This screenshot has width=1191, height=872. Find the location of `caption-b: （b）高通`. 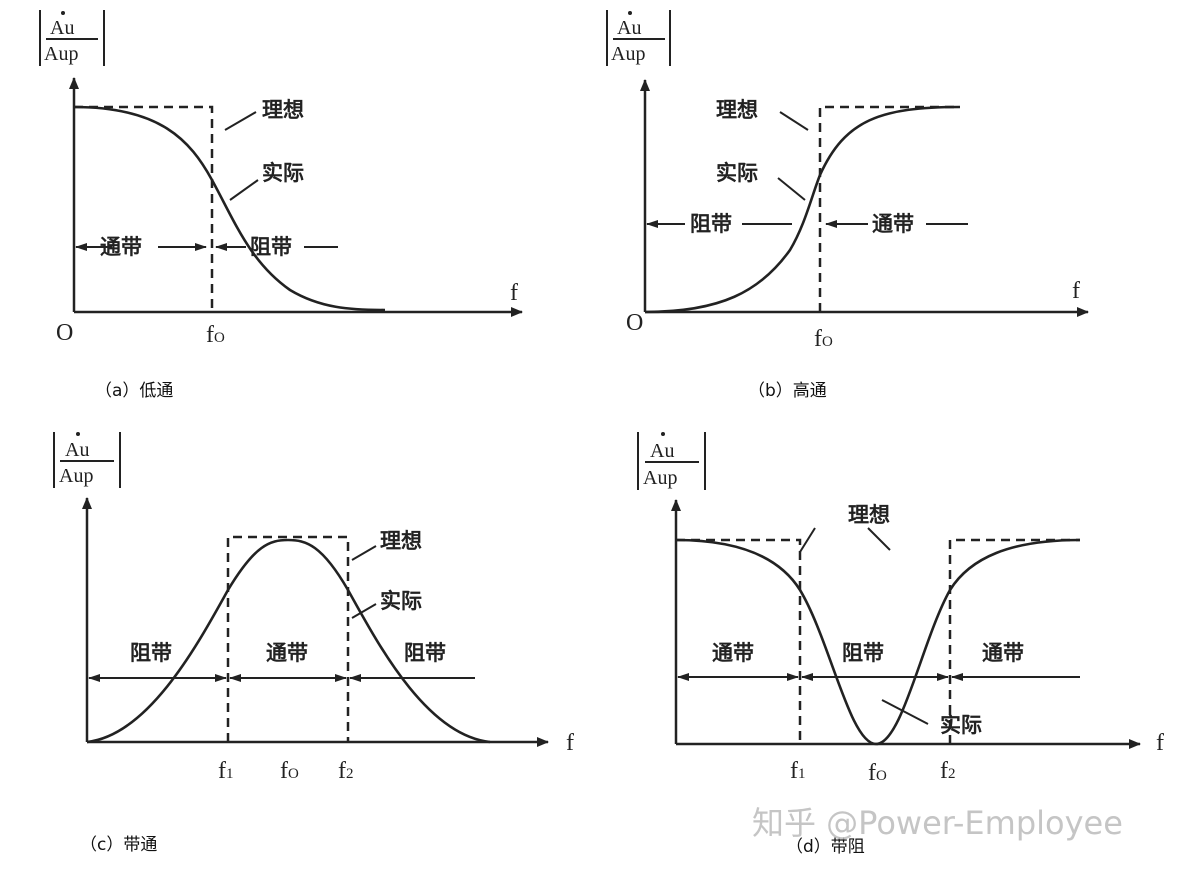

caption-b: （b）高通 is located at coordinates (787, 391).